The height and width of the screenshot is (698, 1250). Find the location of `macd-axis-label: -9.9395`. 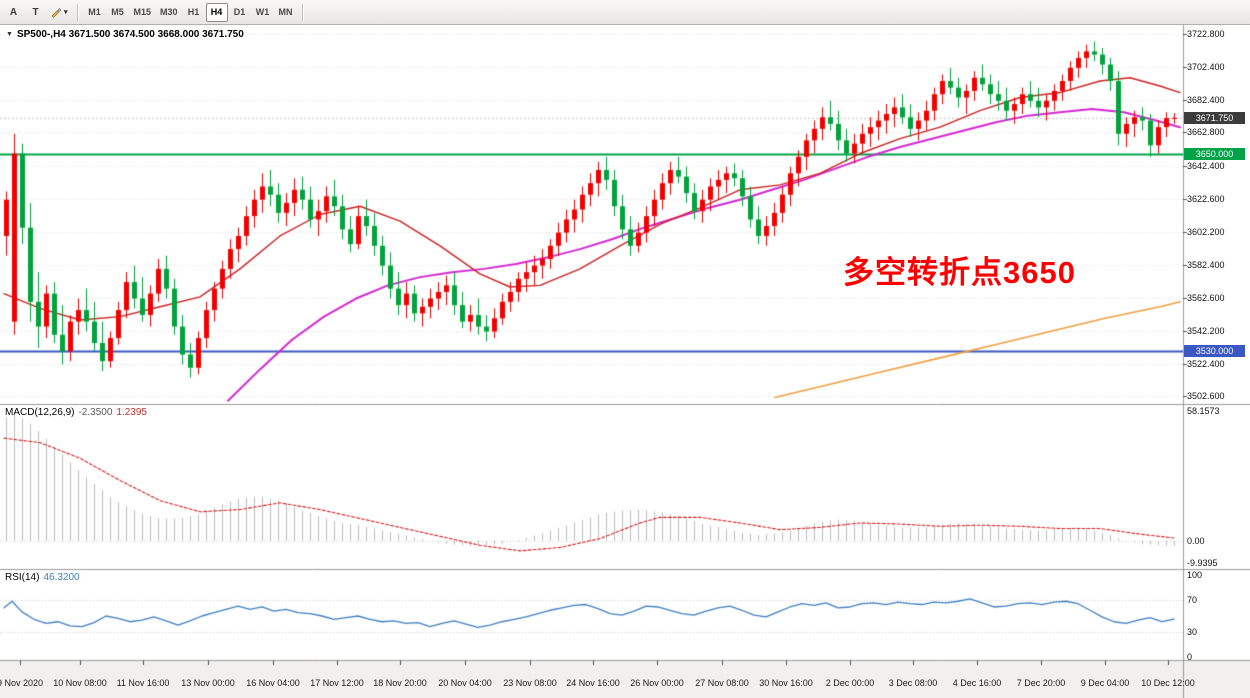

macd-axis-label: -9.9395 is located at coordinates (1202, 562).